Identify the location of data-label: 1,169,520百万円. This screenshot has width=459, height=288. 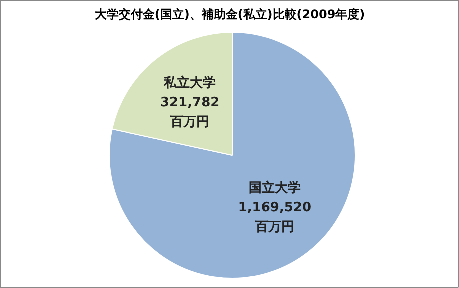
(275, 218).